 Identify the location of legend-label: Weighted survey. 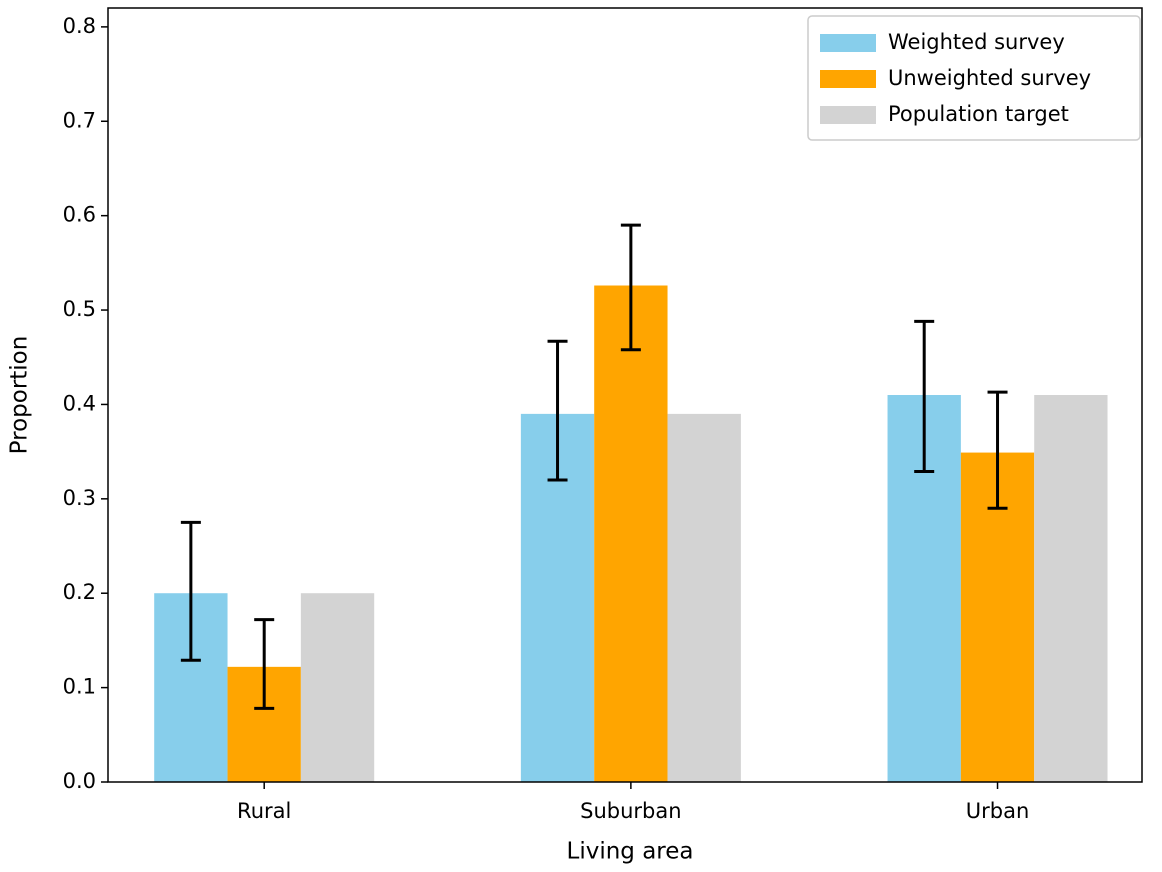
(976, 42).